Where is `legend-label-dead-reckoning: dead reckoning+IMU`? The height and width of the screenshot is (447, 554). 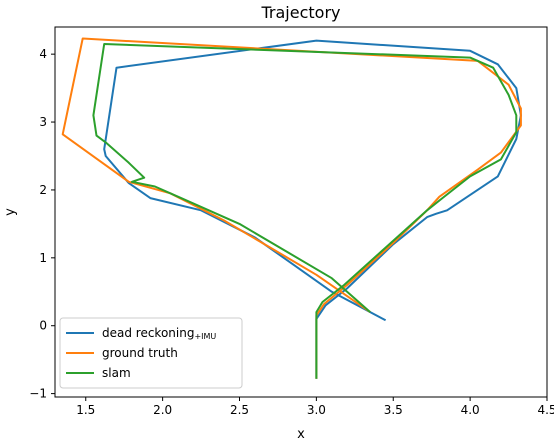 legend-label-dead-reckoning: dead reckoning+IMU is located at coordinates (159, 333).